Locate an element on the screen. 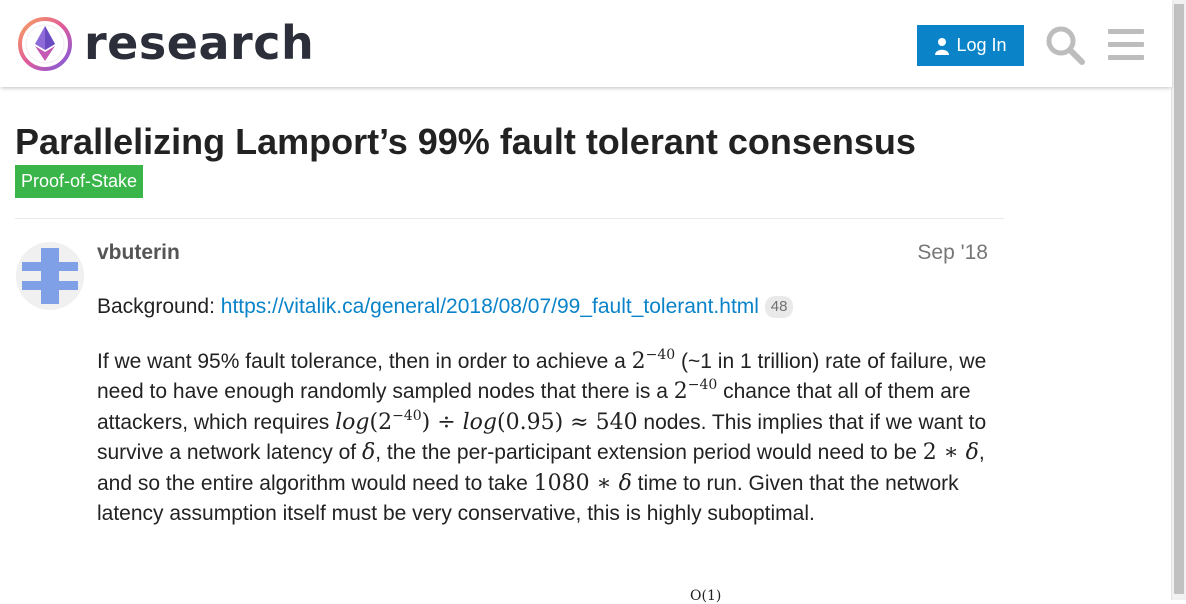 The width and height of the screenshot is (1186, 604). login-button: Log In is located at coordinates (970, 45).